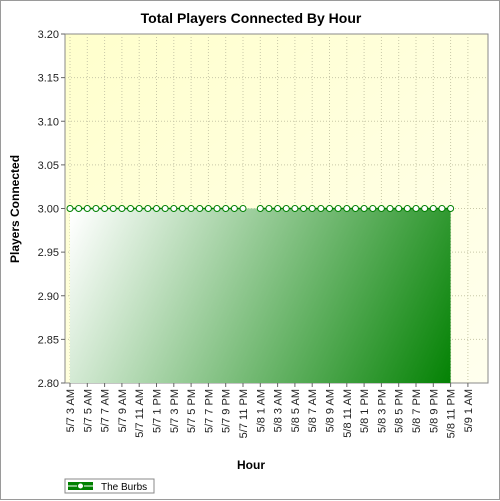 The image size is (500, 501). I want to click on x-tick-label: 5/8 11 PM, so click(452, 413).